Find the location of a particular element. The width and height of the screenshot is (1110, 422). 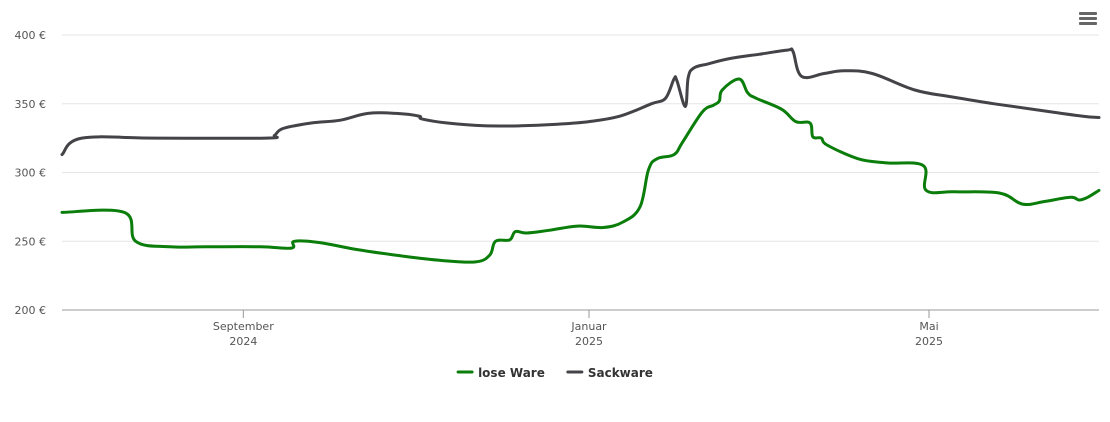

legend-item: Sackware is located at coordinates (609, 373).